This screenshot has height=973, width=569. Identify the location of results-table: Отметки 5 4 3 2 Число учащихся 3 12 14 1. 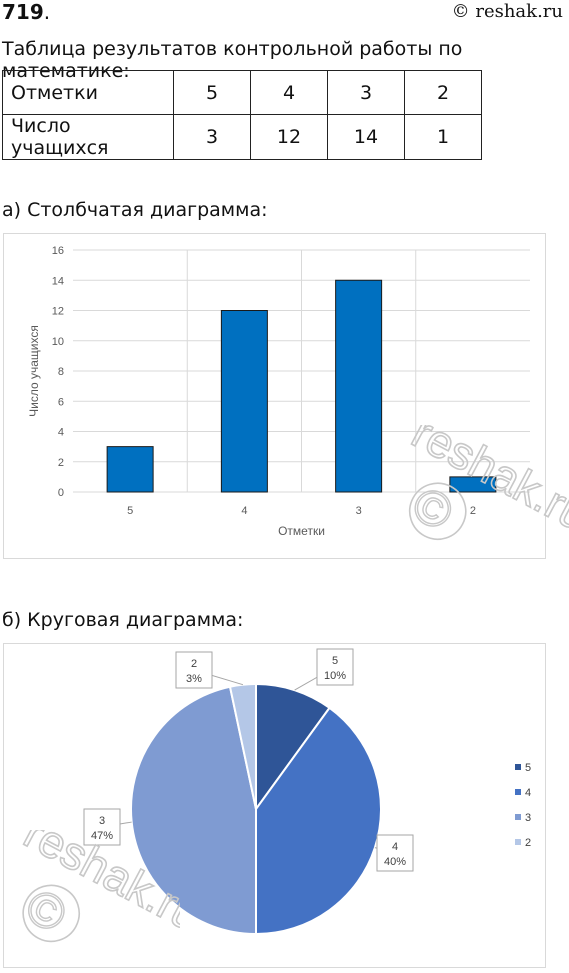
(242, 115).